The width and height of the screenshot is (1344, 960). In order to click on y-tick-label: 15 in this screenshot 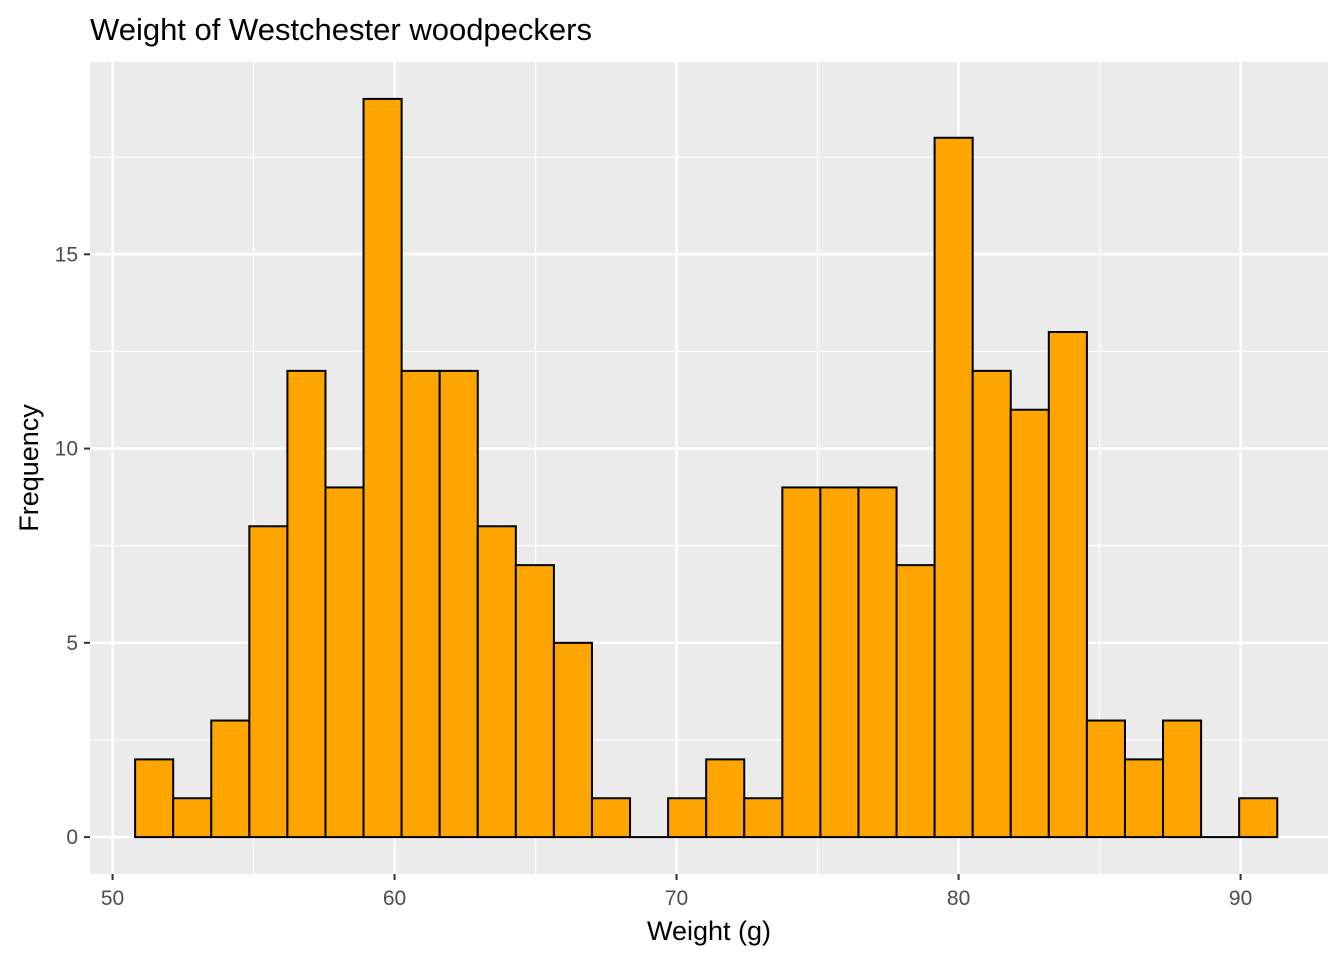, I will do `click(66, 254)`.